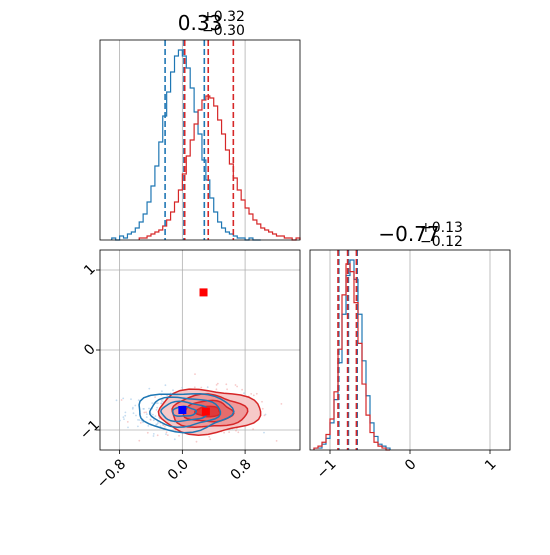  What do you see at coordinates (348, 350) in the screenshot?
I see `hist-2-quantile-lines` at bounding box center [348, 350].